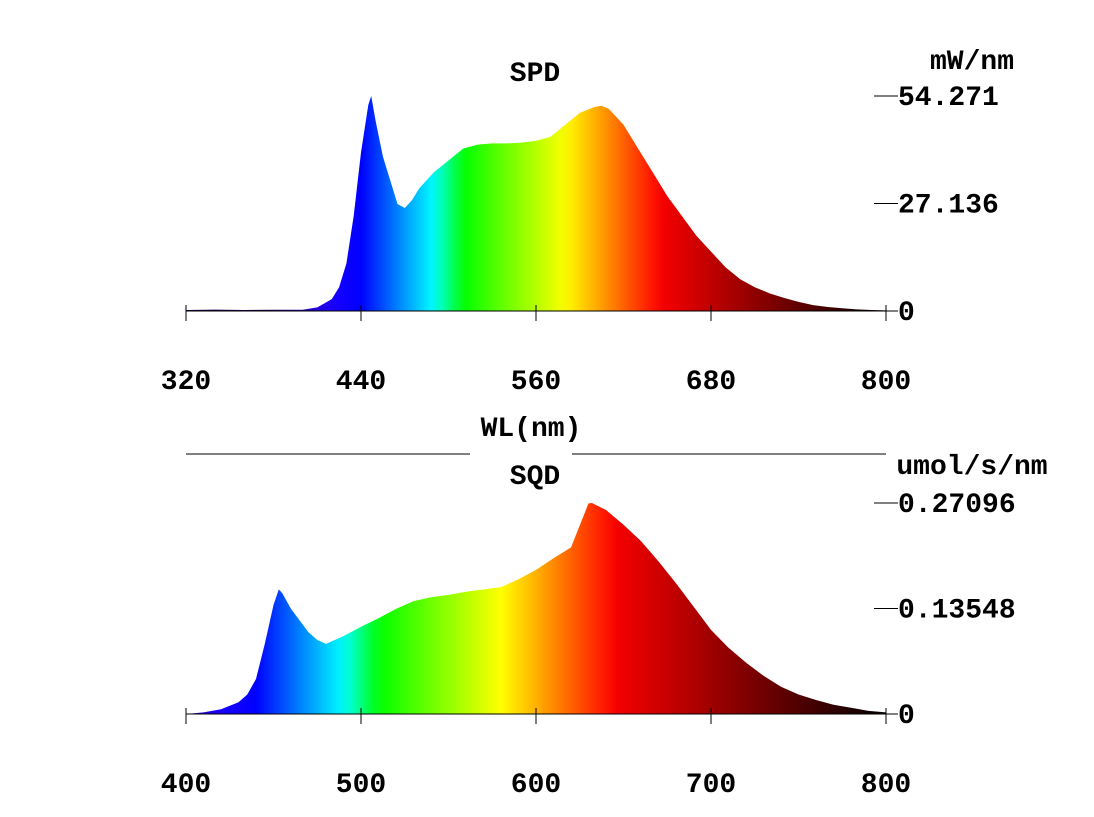 Image resolution: width=1094 pixels, height=817 pixels. What do you see at coordinates (186, 785) in the screenshot?
I see `sqd-x-tick-label: 400` at bounding box center [186, 785].